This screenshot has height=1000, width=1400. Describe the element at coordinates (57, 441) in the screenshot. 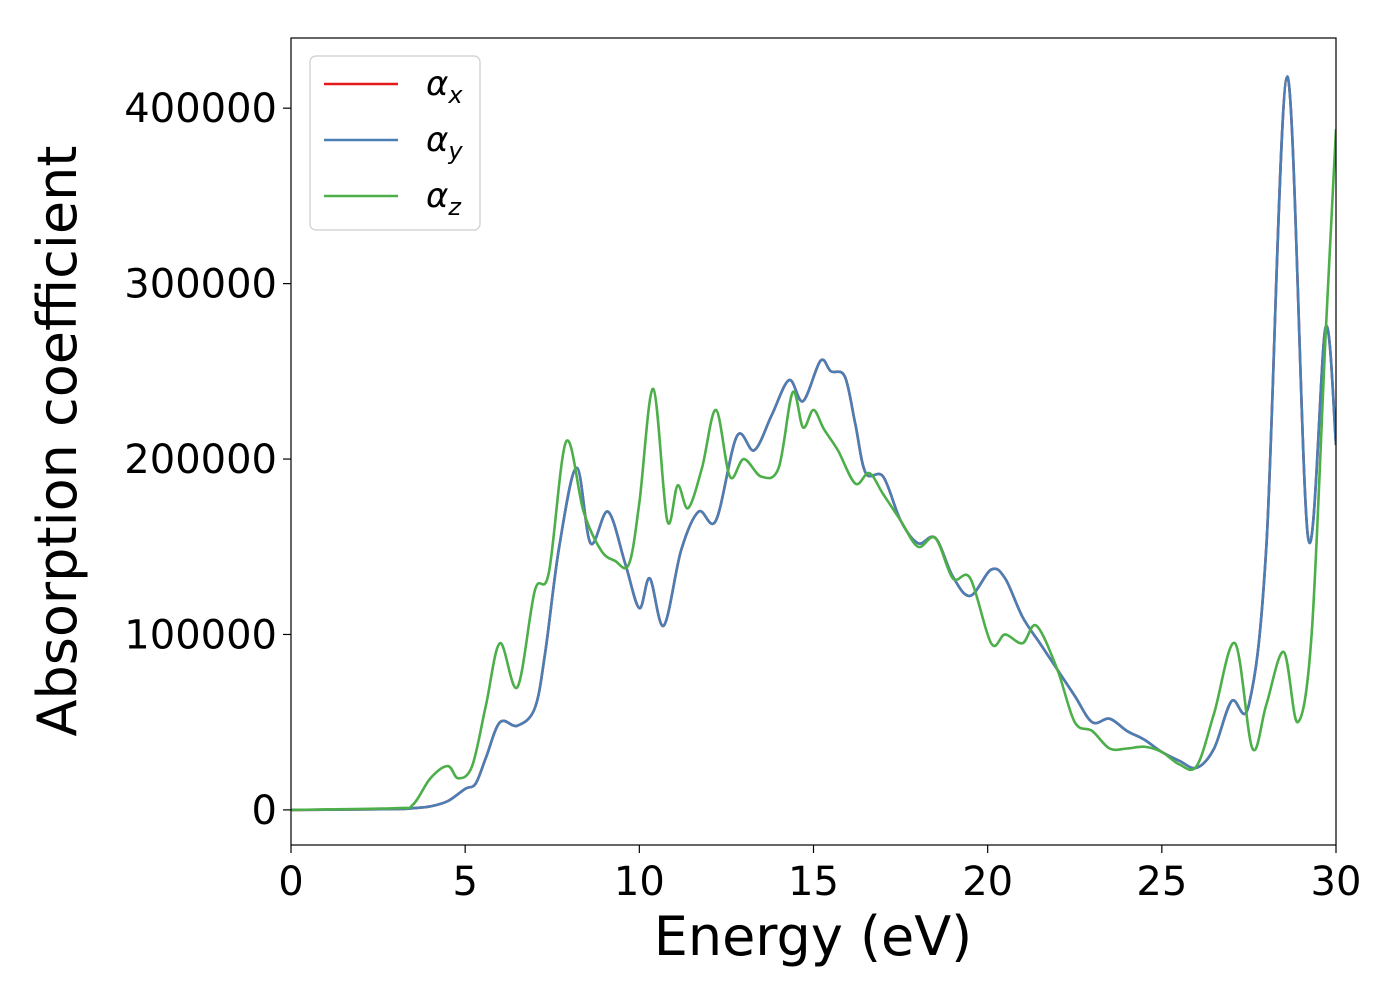

I see `y-axis-title: Absorption coefficient` at that location.